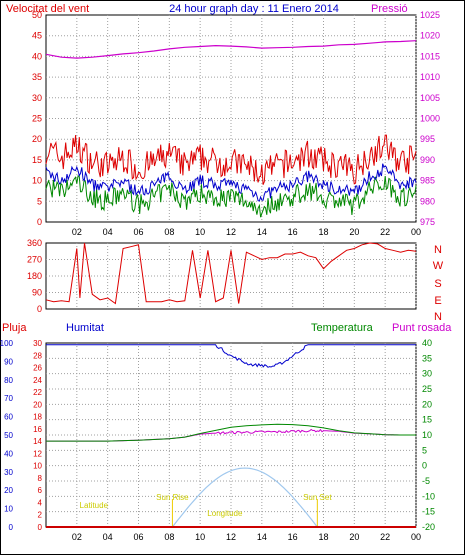  What do you see at coordinates (254, 9) in the screenshot?
I see `chart-title: 24 hour graph day : 11 Enero 2014` at bounding box center [254, 9].